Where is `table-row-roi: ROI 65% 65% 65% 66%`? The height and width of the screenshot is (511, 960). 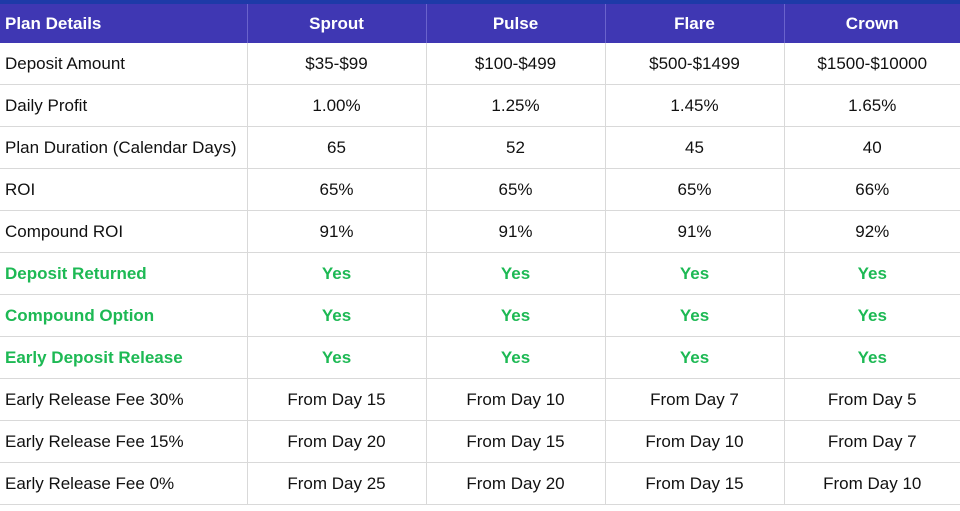 table-row-roi: ROI 65% 65% 65% 66% is located at coordinates (480, 189).